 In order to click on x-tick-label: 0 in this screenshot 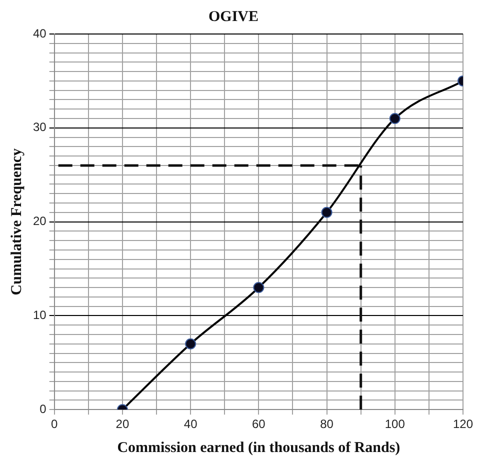, I will do `click(54, 424)`.